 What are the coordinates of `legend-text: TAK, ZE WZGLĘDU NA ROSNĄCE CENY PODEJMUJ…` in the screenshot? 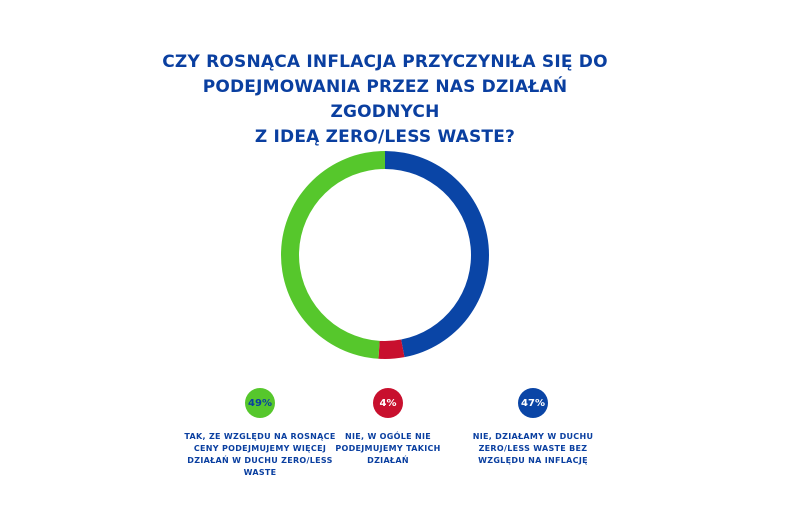 It's located at (260, 455).